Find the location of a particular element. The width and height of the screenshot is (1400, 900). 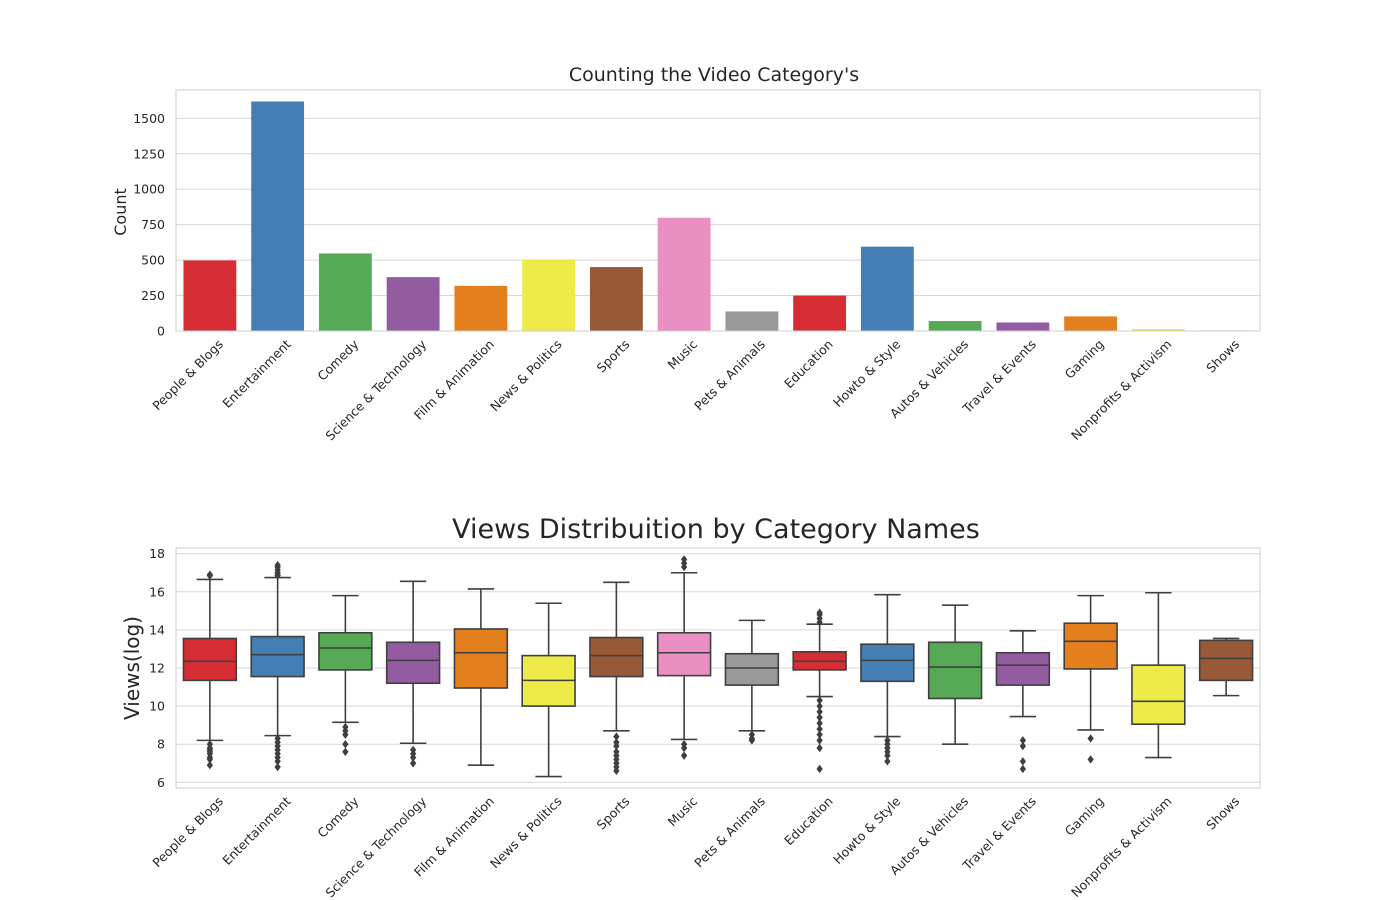

count-x-tick-comedy: Comedy is located at coordinates (338, 360).